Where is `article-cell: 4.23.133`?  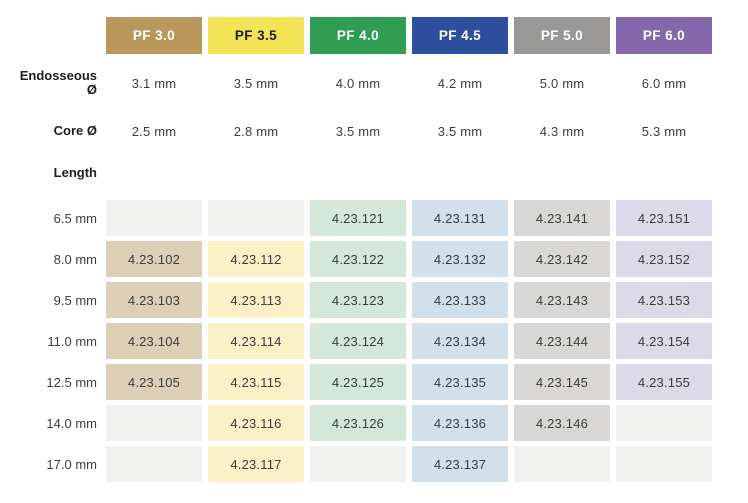 article-cell: 4.23.133 is located at coordinates (460, 300).